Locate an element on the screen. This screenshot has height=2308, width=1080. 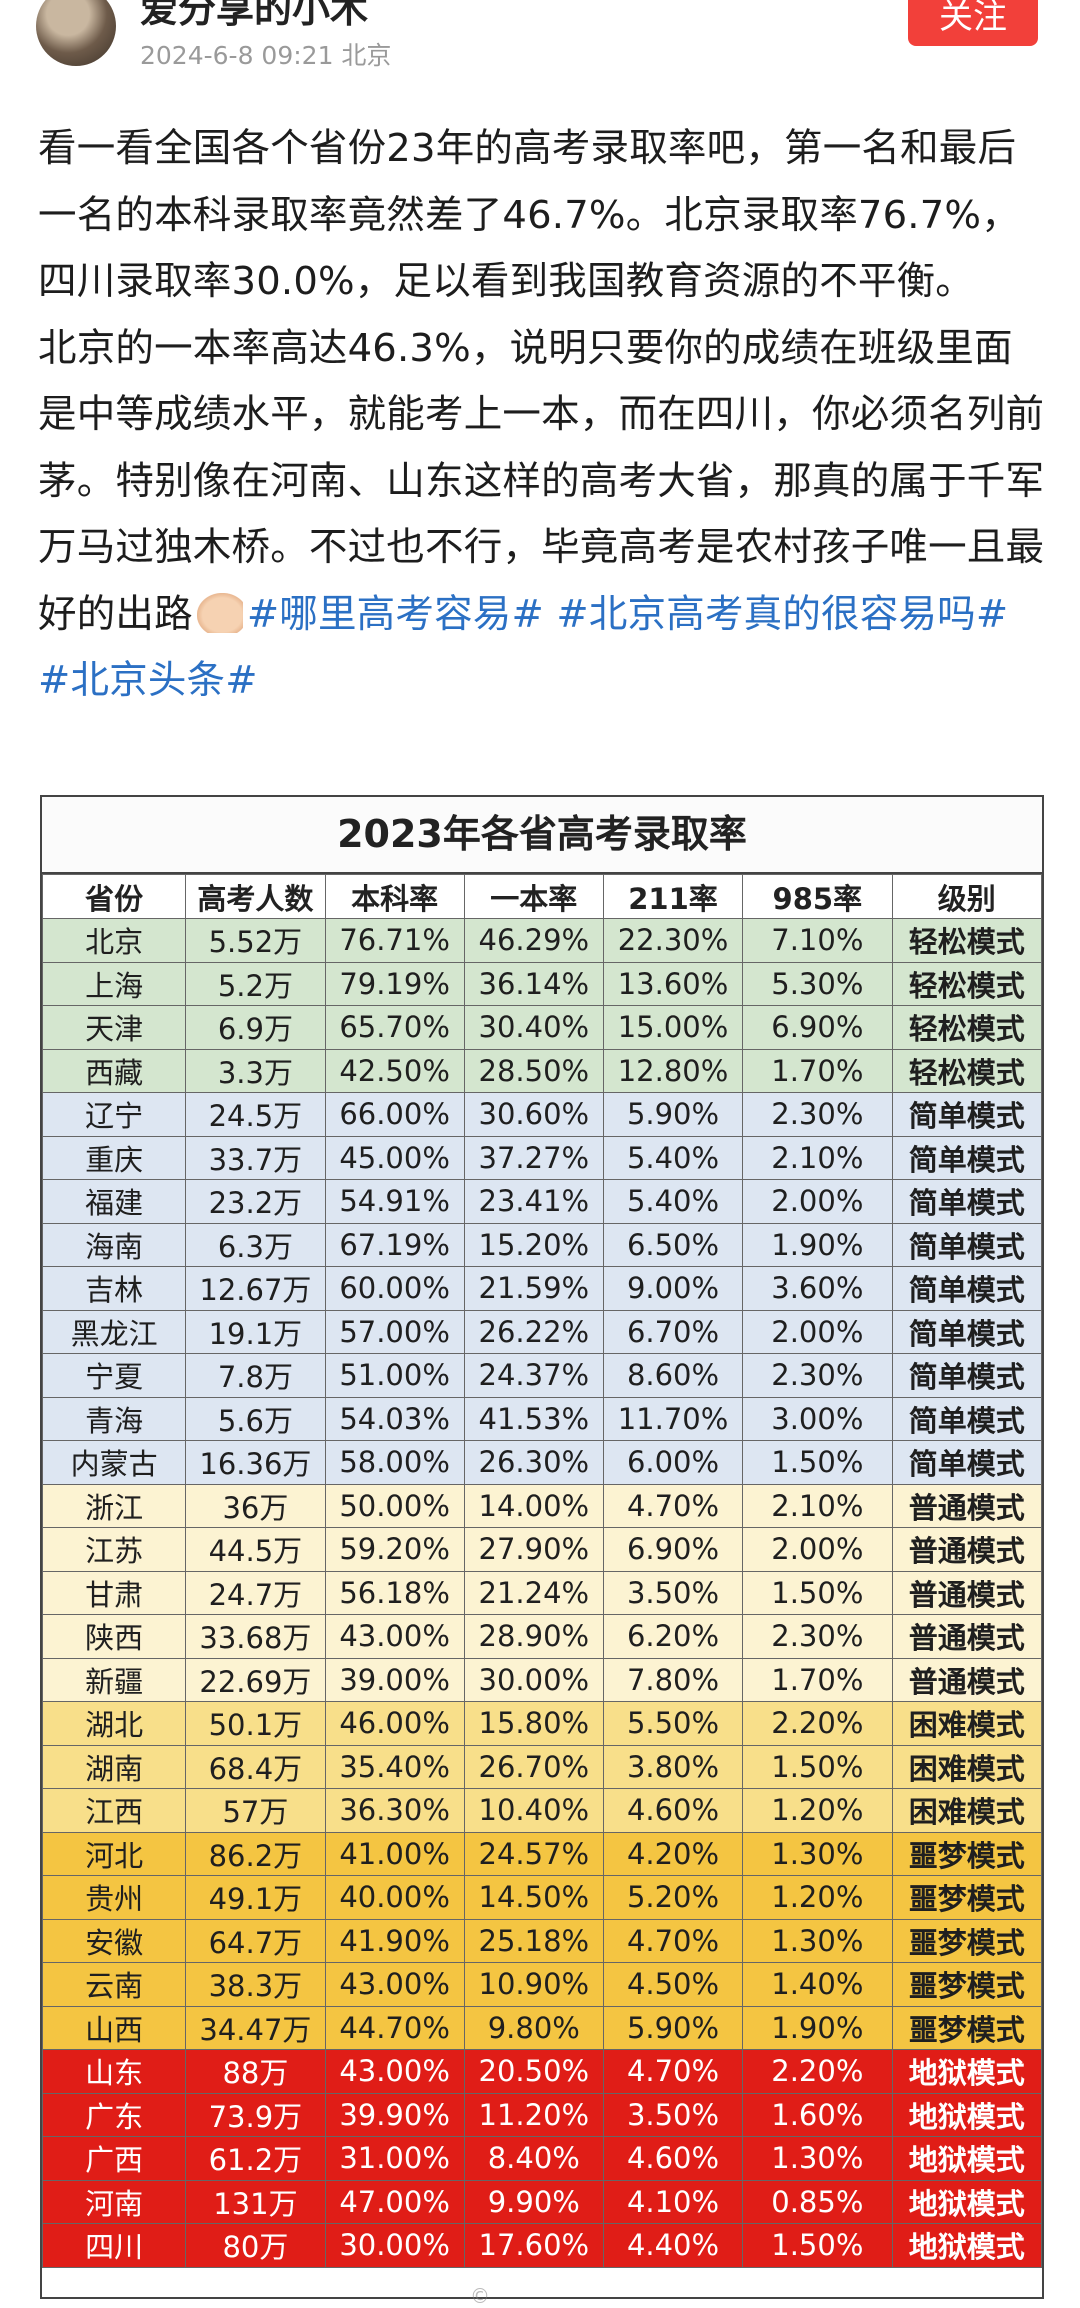
cell-985-rate: 2.00% is located at coordinates (817, 1331).